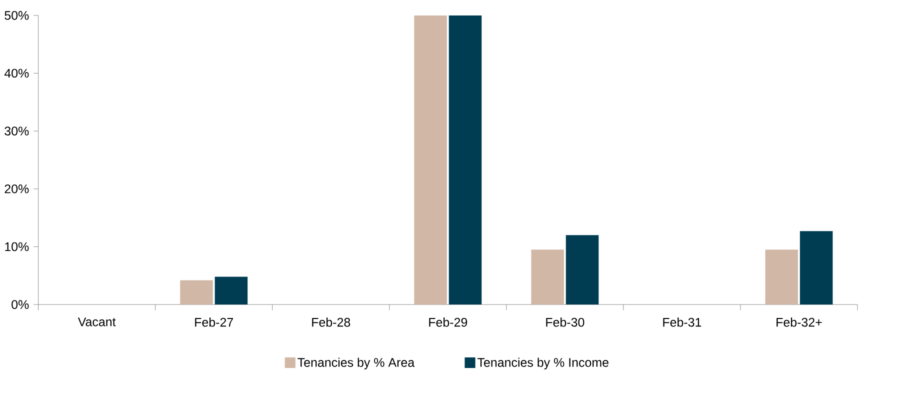  Describe the element at coordinates (565, 322) in the screenshot. I see `x-tick-label: Feb-30` at that location.